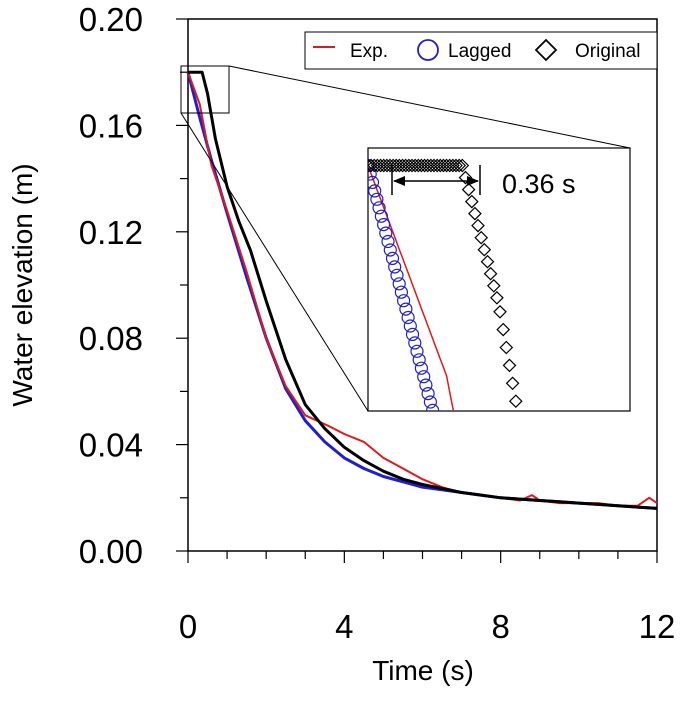 Image resolution: width=696 pixels, height=707 pixels. I want to click on inset-frame, so click(499, 279).